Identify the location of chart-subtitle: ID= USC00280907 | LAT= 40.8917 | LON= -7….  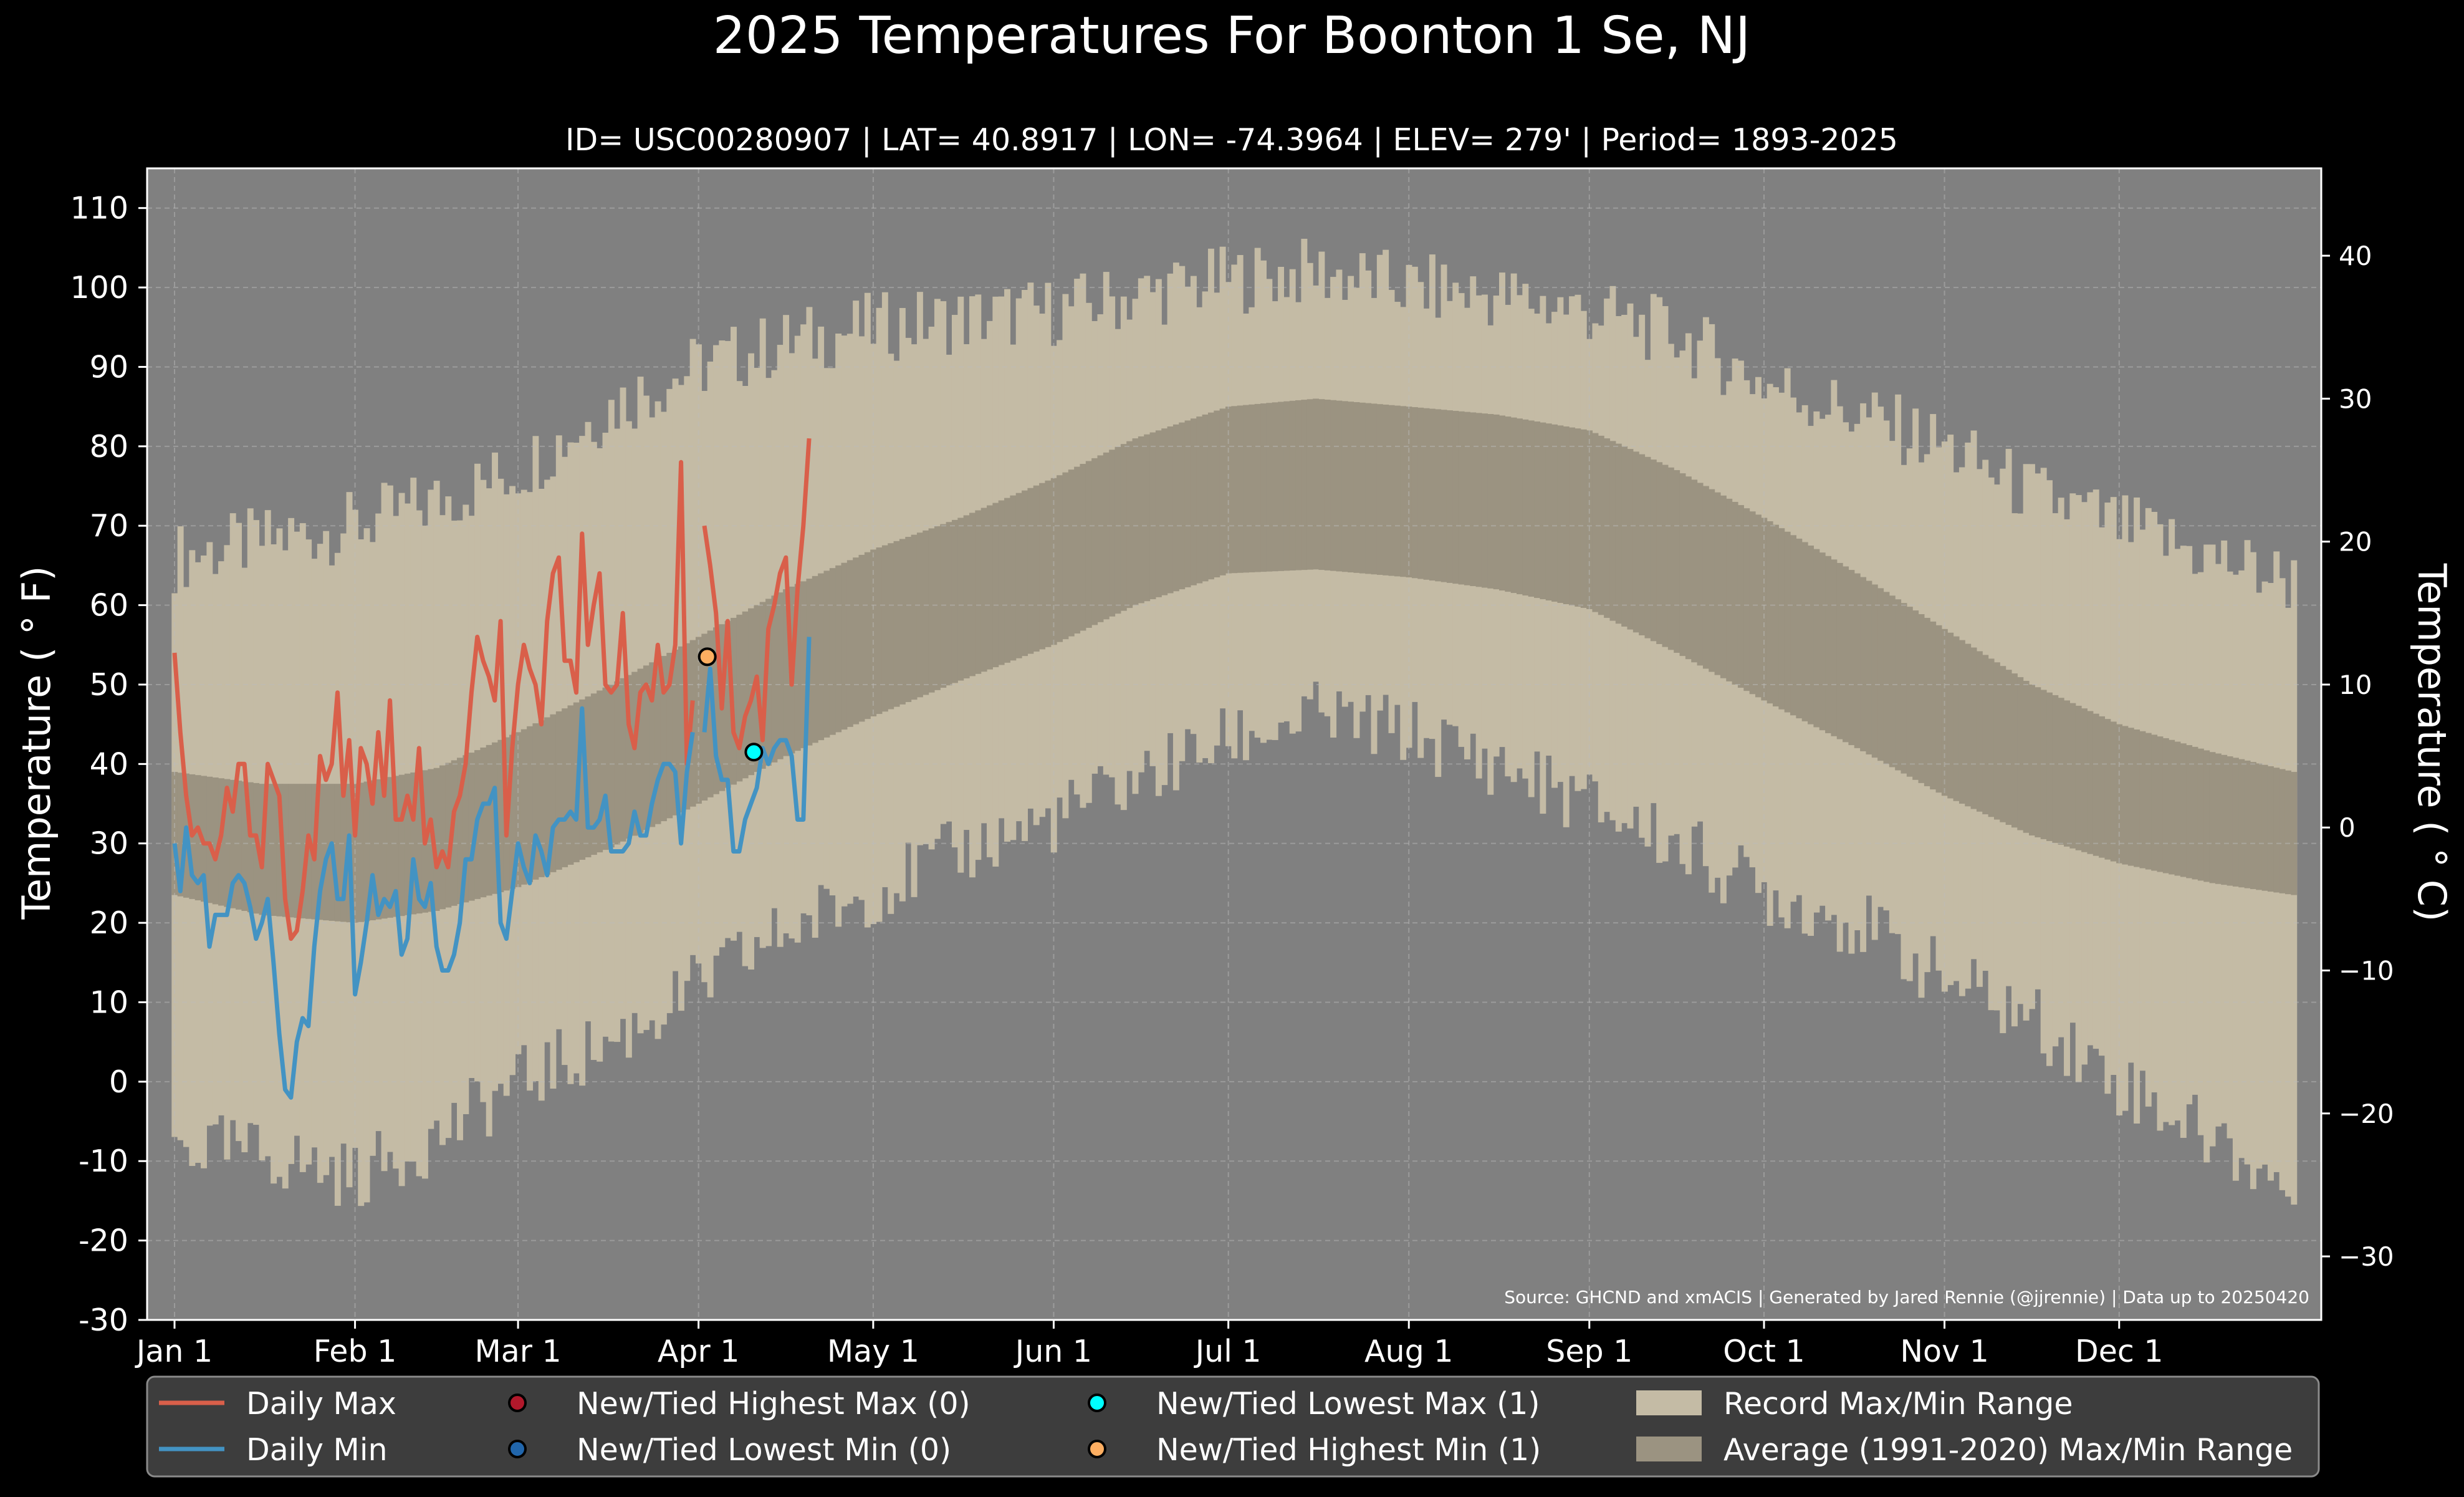
(1231, 140).